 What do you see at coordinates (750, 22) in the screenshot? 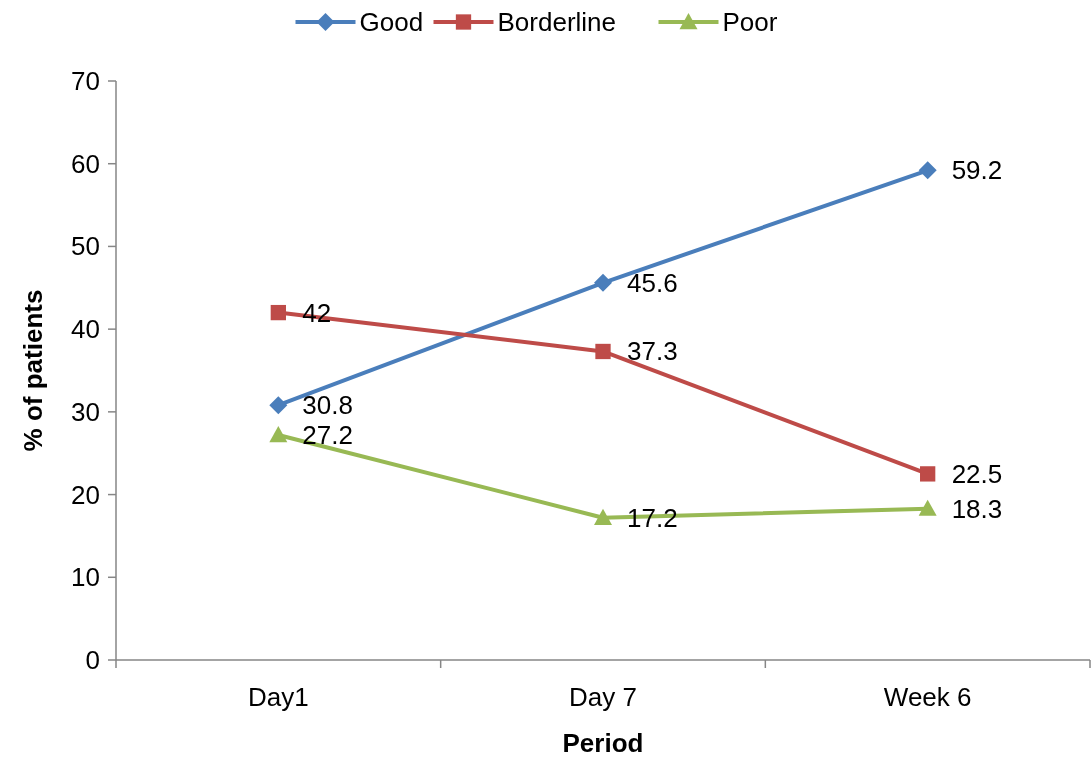
I see `legend-label: Poor` at bounding box center [750, 22].